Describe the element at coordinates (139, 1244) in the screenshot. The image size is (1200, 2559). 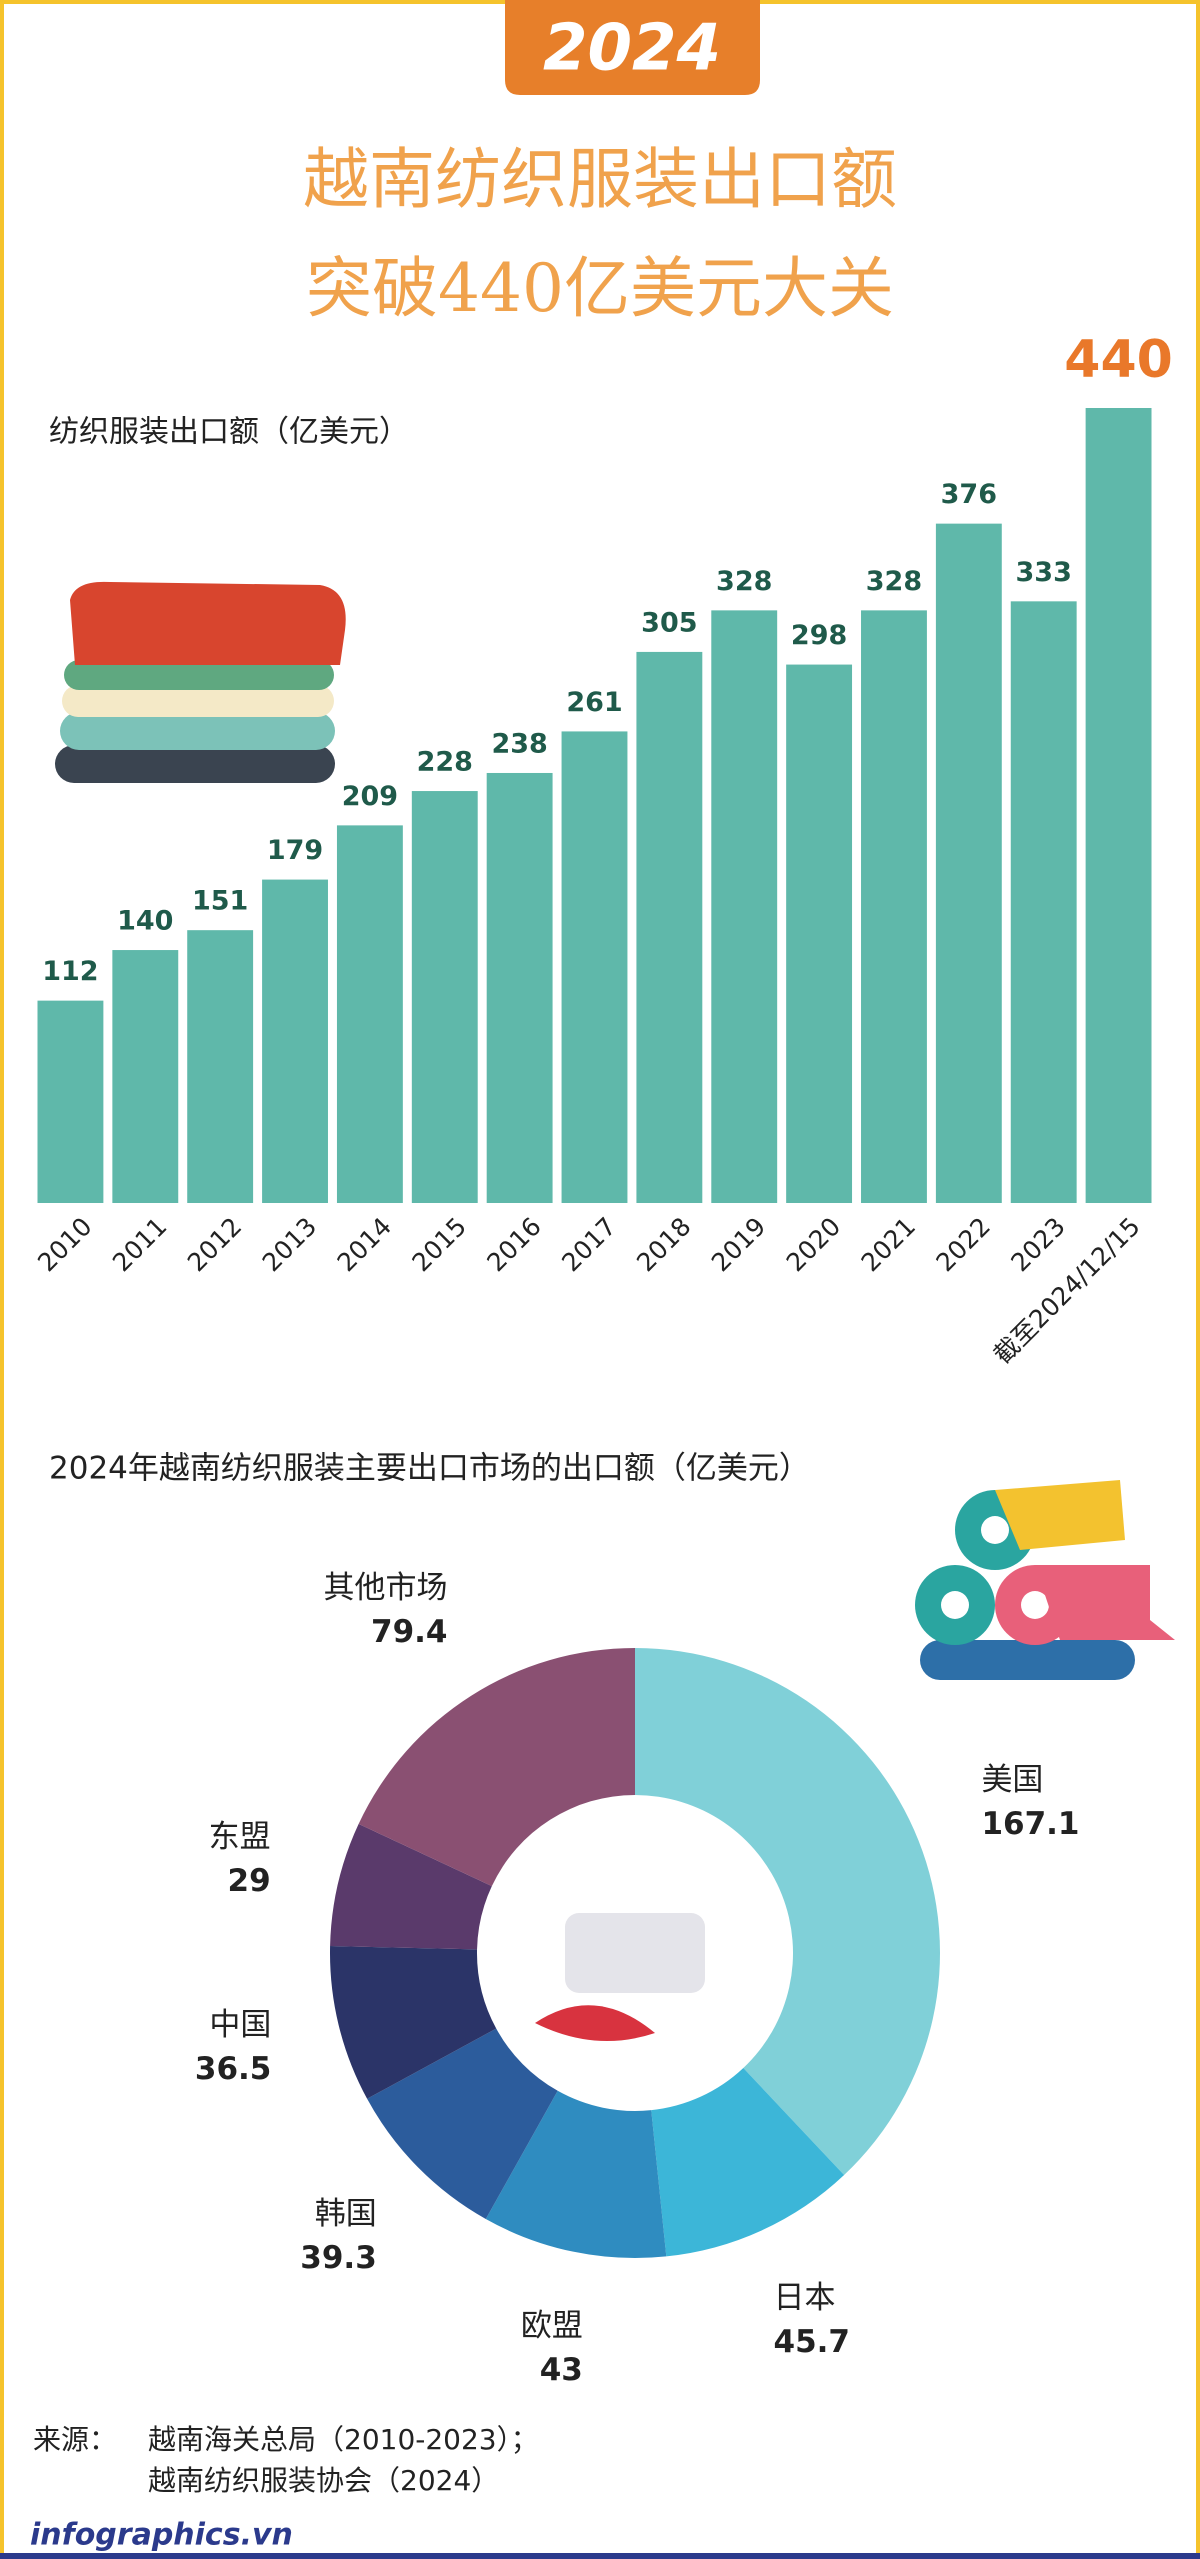
I see `x-tick-label: 2011` at that location.